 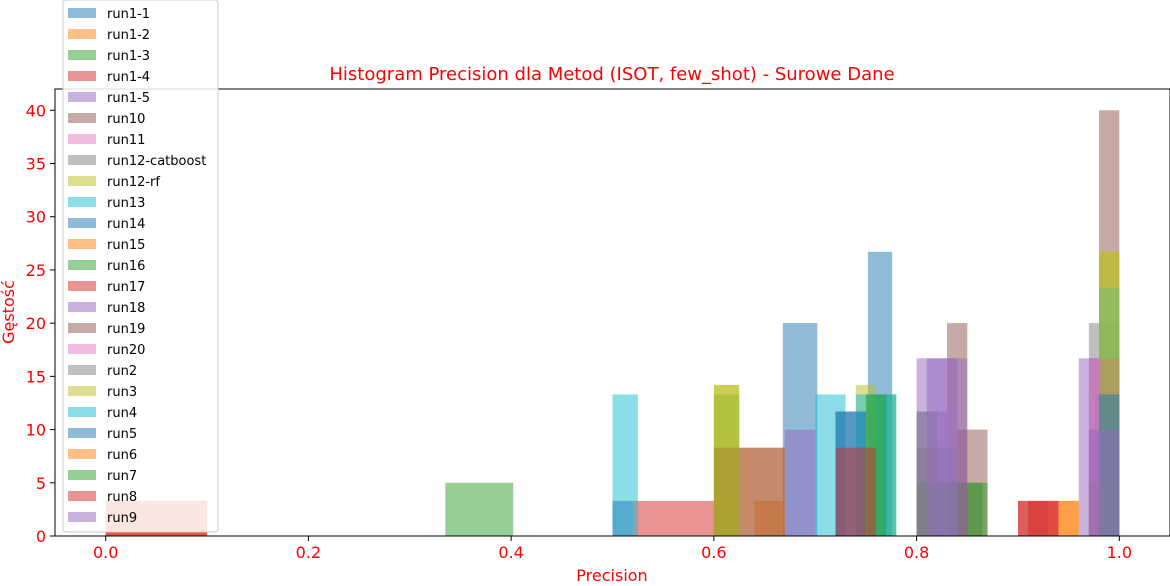 What do you see at coordinates (82, 181) in the screenshot?
I see `legend-swatch-run12-rf` at bounding box center [82, 181].